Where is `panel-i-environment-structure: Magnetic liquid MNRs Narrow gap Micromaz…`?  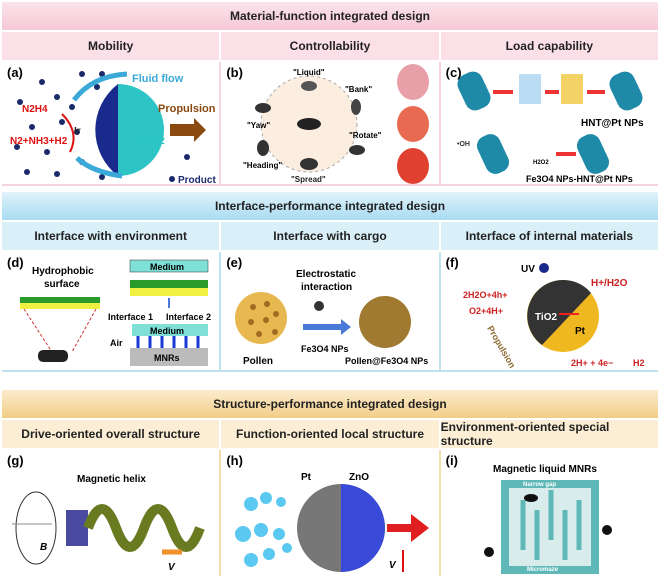 panel-i-environment-structure: Magnetic liquid MNRs Narrow gap Micromaz… is located at coordinates (549, 513).